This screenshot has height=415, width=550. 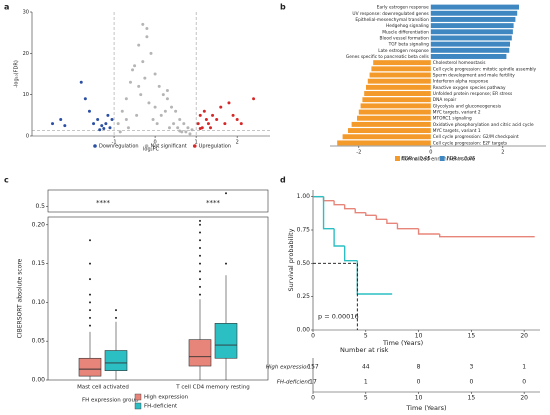 What do you see at coordinates (457, 131) in the screenshot?
I see `category-label: MYC targets, variant 1` at bounding box center [457, 131].